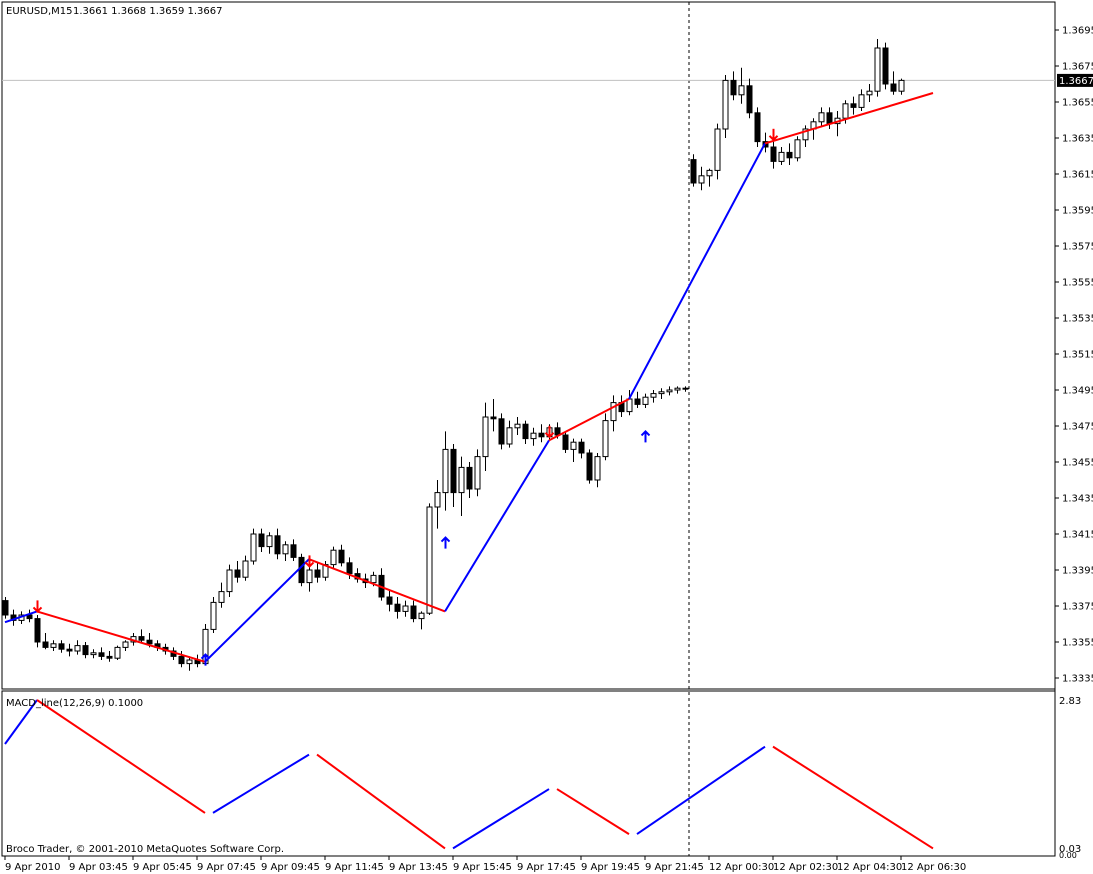  I want to click on price-tick-label: 1.3535, so click(1077, 319).